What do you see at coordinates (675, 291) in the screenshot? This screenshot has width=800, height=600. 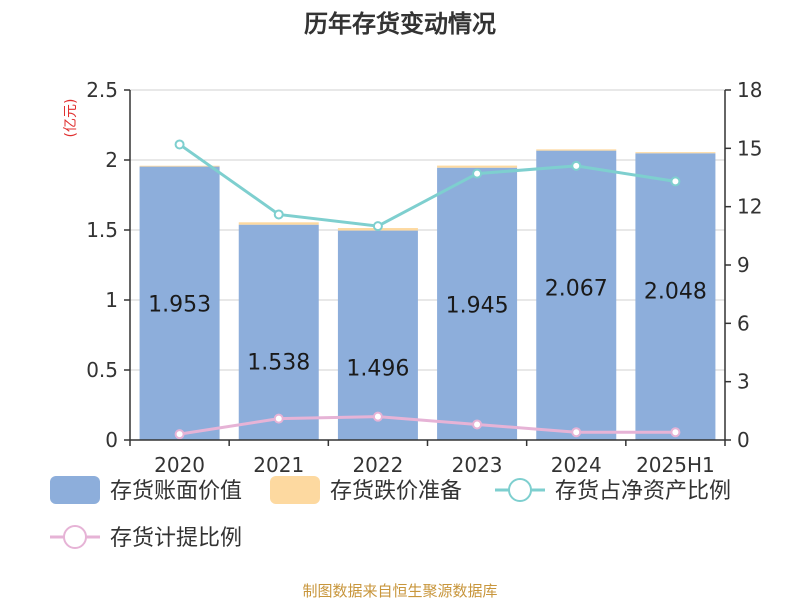 I see `bar-value-label: 2.048` at bounding box center [675, 291].